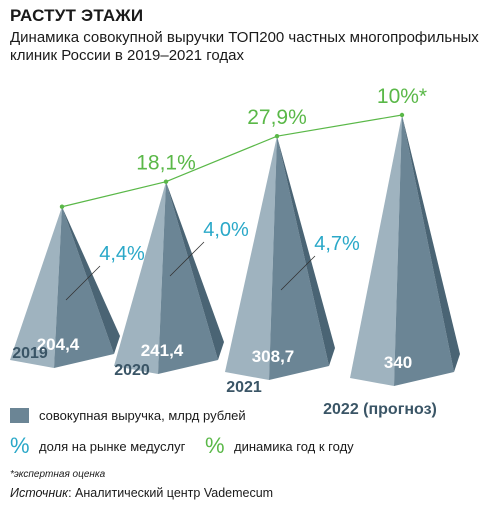  Describe the element at coordinates (58, 474) in the screenshot. I see `footnote: *экспертная оценка` at that location.